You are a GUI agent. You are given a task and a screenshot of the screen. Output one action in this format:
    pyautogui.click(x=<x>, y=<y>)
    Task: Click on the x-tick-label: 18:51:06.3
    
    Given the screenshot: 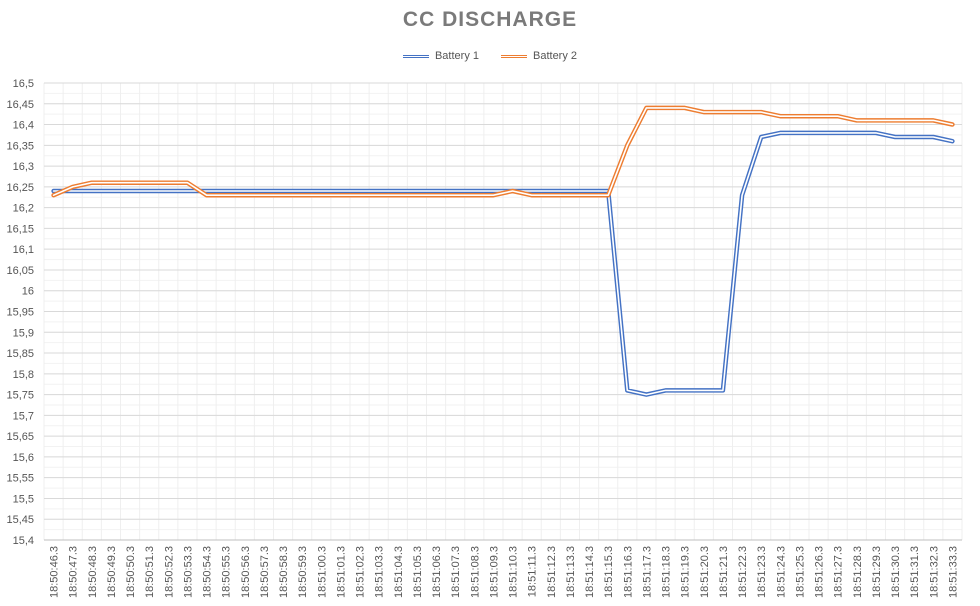 What is the action you would take?
    pyautogui.click(x=437, y=572)
    